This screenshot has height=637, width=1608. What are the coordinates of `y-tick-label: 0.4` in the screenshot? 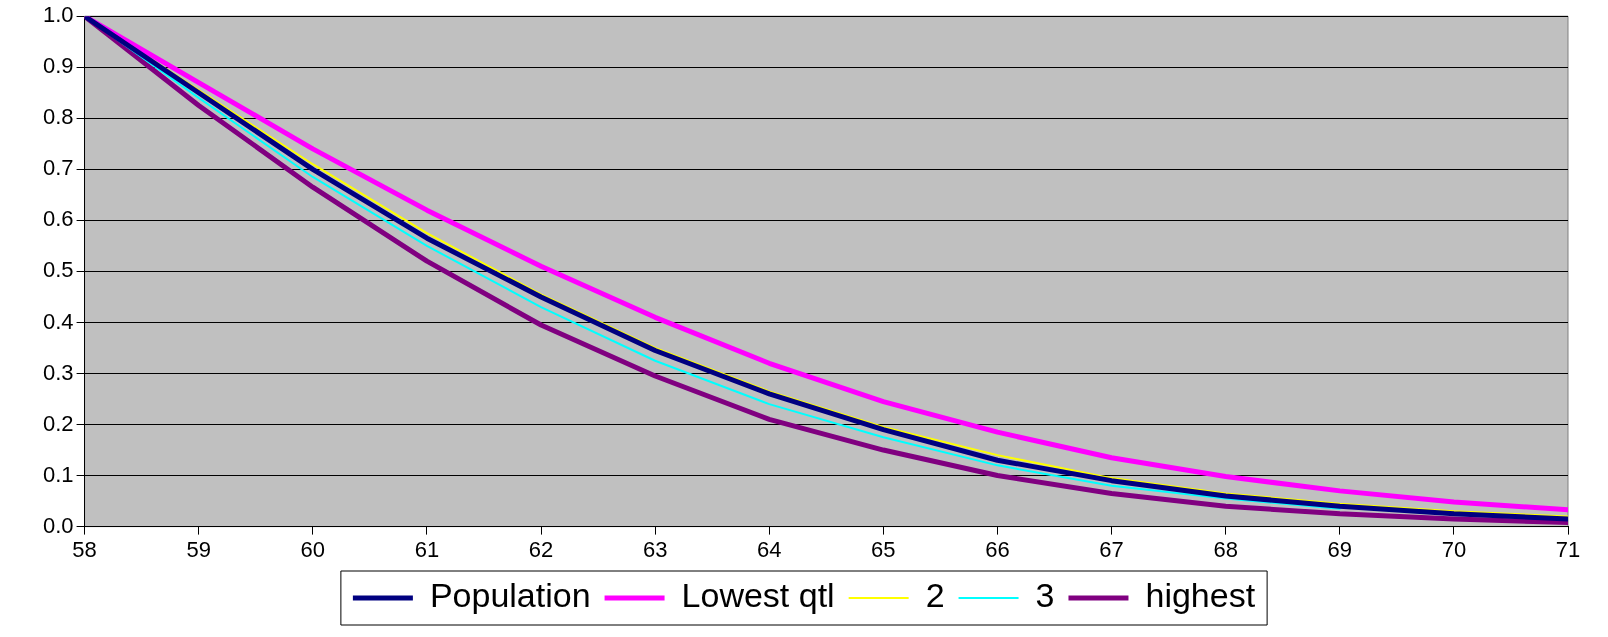 It's located at (58, 321).